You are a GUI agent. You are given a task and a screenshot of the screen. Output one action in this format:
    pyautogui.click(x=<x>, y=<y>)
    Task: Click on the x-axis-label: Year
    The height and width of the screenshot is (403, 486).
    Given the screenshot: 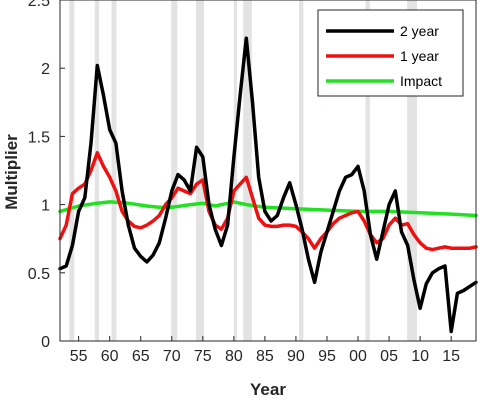 What is the action you would take?
    pyautogui.click(x=268, y=389)
    